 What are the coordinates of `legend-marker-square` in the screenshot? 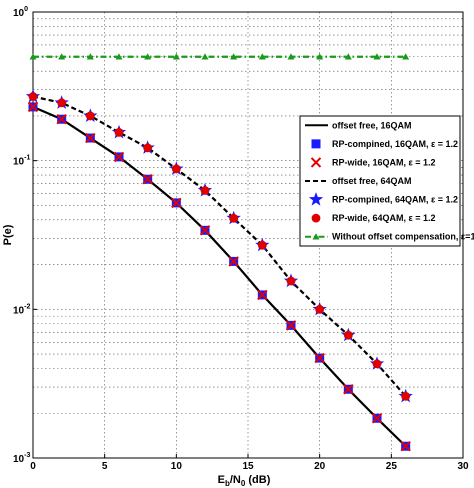 It's located at (316, 144).